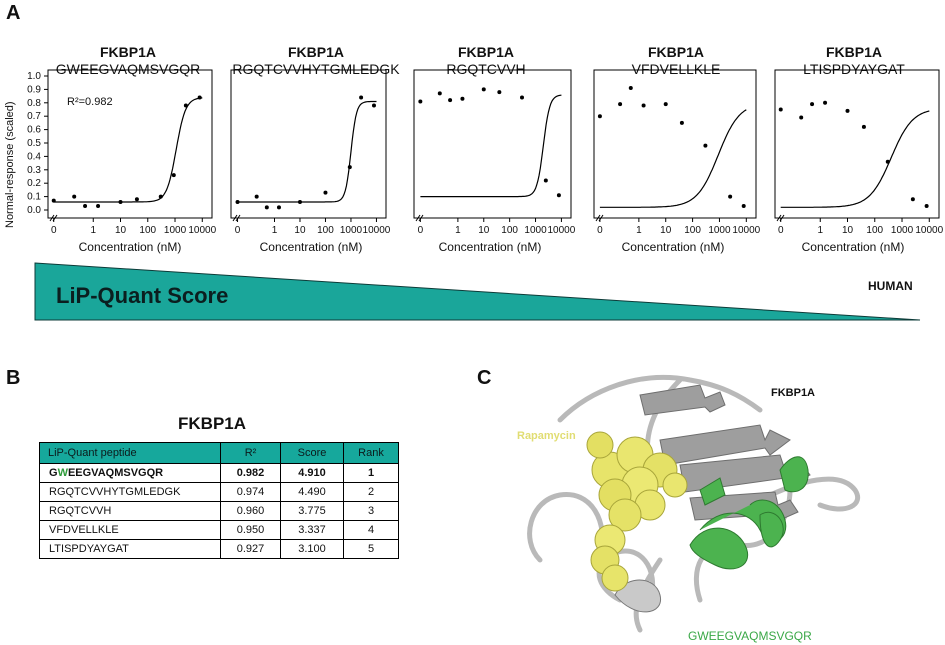 This screenshot has height=645, width=945. Describe the element at coordinates (130, 247) in the screenshot. I see `x-axis-label-1: Concentration (nM)` at that location.